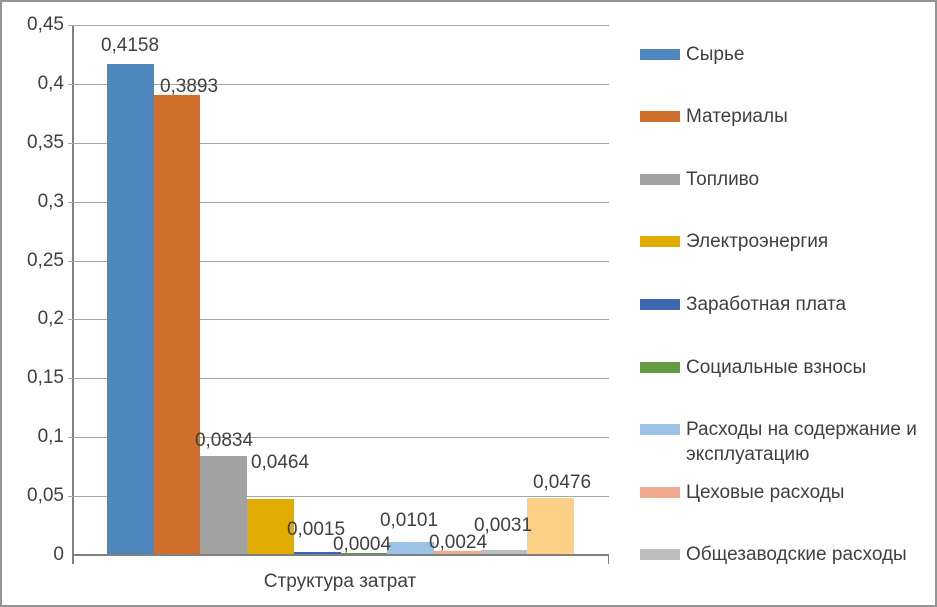 This screenshot has width=937, height=607. Describe the element at coordinates (362, 544) in the screenshot. I see `bar-value-label: 0,0004` at that location.